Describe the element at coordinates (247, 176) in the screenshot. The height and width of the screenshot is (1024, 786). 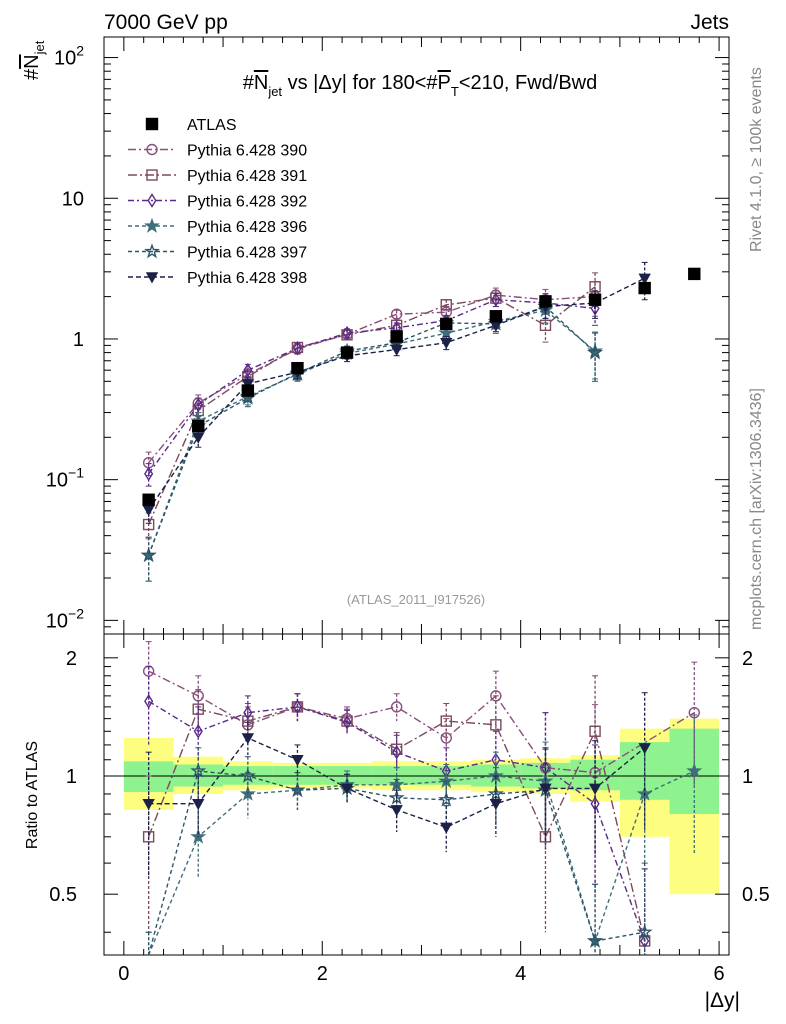
I see `legend-label: Pythia 6.428 391` at that location.